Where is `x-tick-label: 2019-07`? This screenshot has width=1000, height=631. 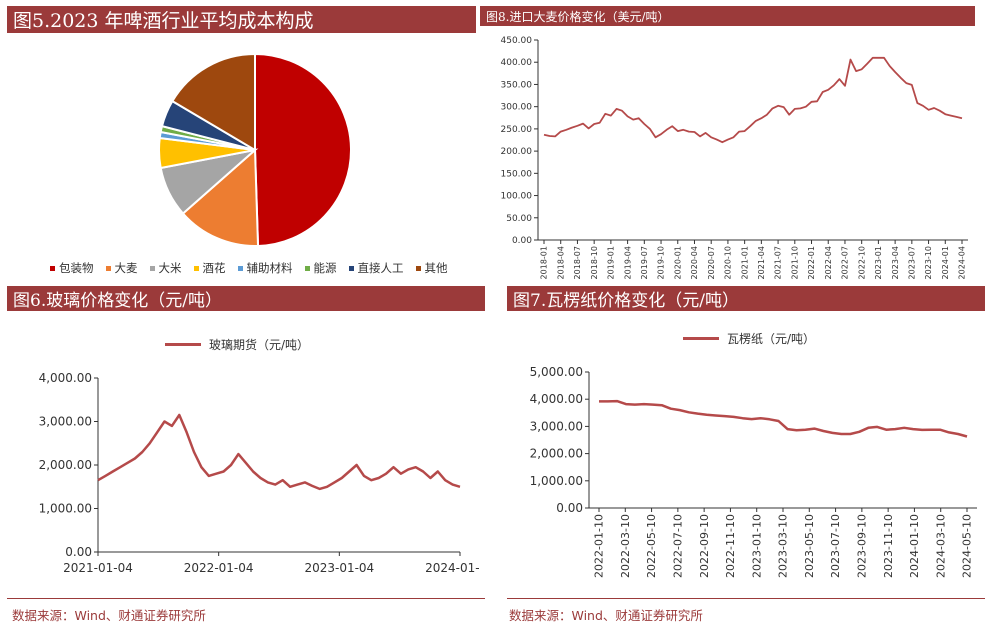
x-tick-label: 2019-07 is located at coordinates (644, 262).